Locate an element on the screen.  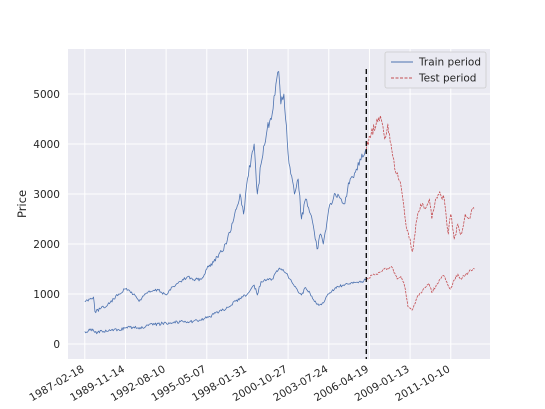
y-tick-labels: 0 1000 2000 3000 4000 5000 is located at coordinates (46, 220).